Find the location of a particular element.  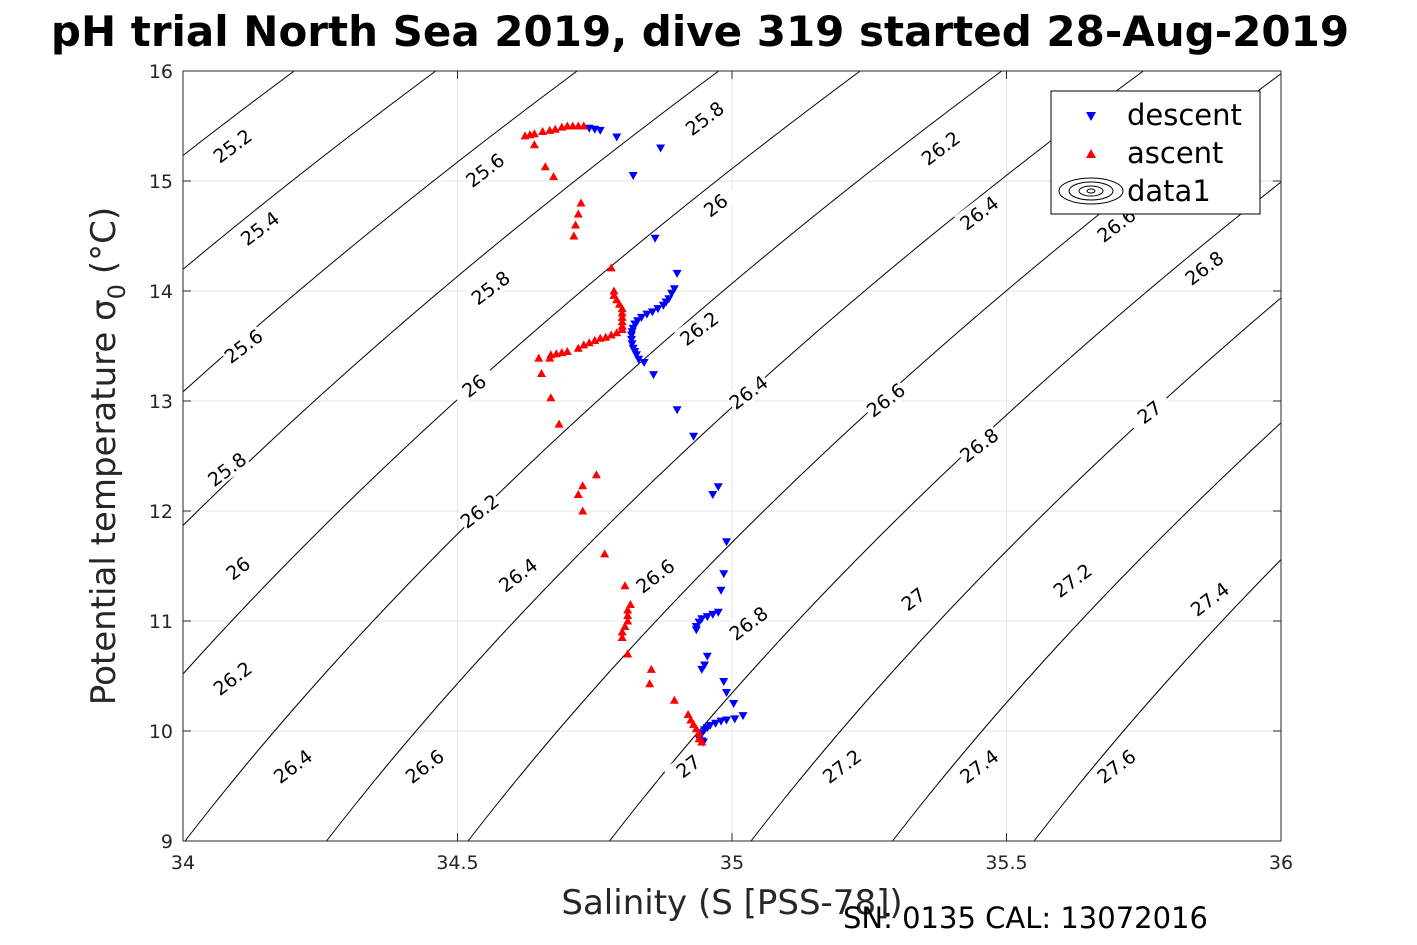

y-axis-label-main: Potential temperature σ is located at coordinates (104, 502).